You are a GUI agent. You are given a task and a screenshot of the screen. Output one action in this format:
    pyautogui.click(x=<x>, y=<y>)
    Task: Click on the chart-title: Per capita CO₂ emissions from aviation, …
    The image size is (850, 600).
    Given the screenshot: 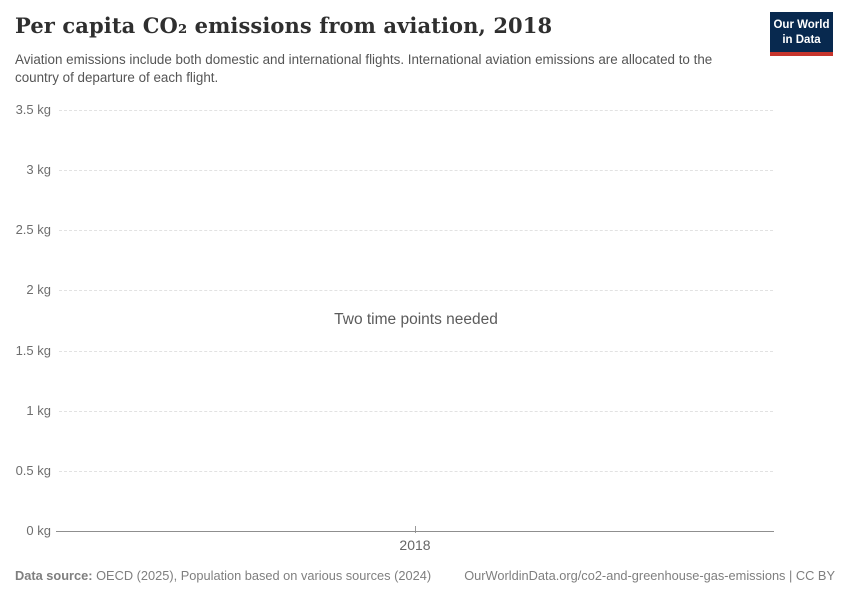 What is the action you would take?
    pyautogui.click(x=284, y=25)
    